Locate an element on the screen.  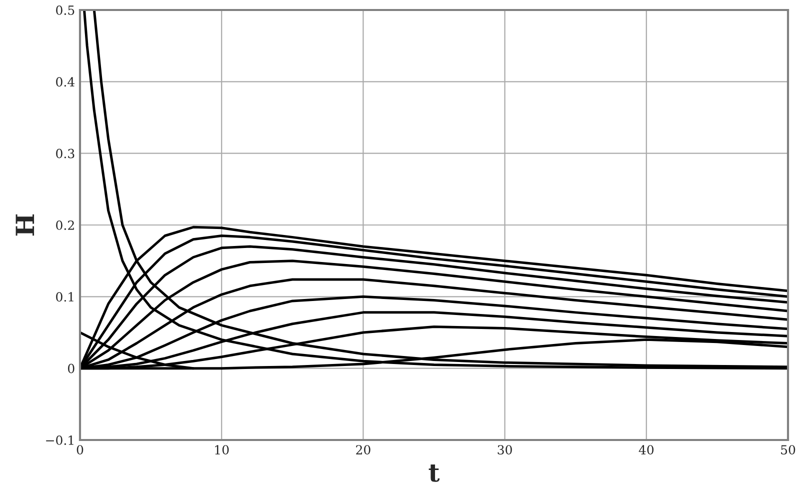
y-tick-label: −0.1 is located at coordinates (60, 440).